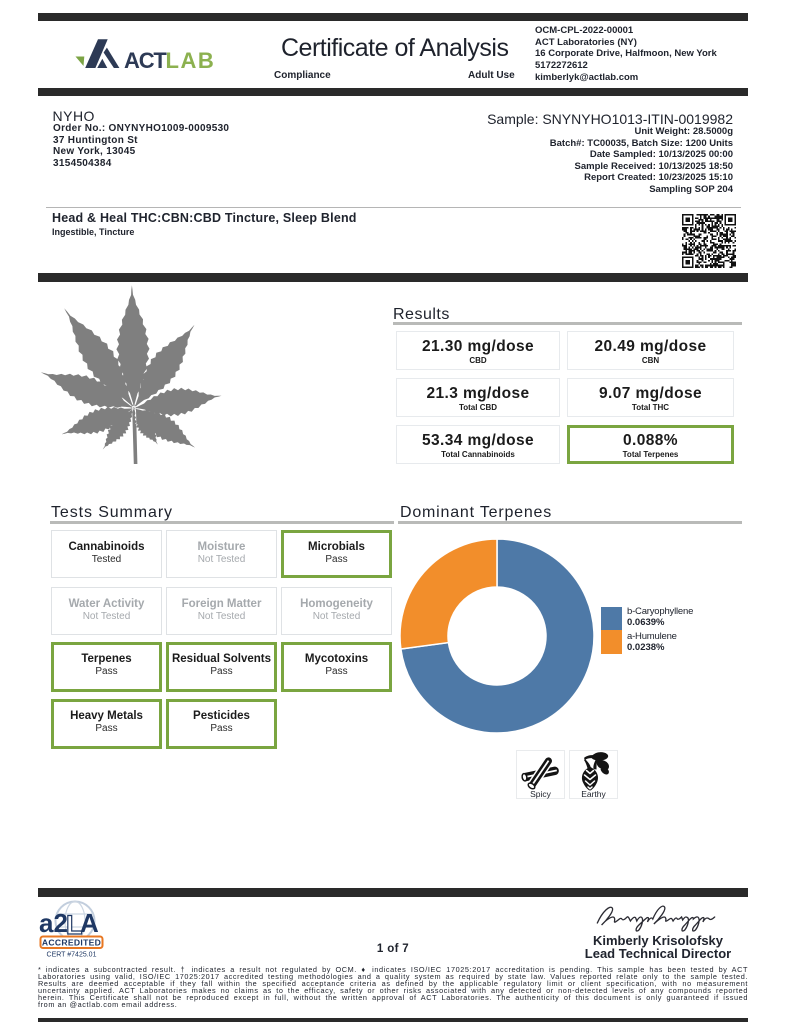  I want to click on svg-text: ACT, so click(145, 60).